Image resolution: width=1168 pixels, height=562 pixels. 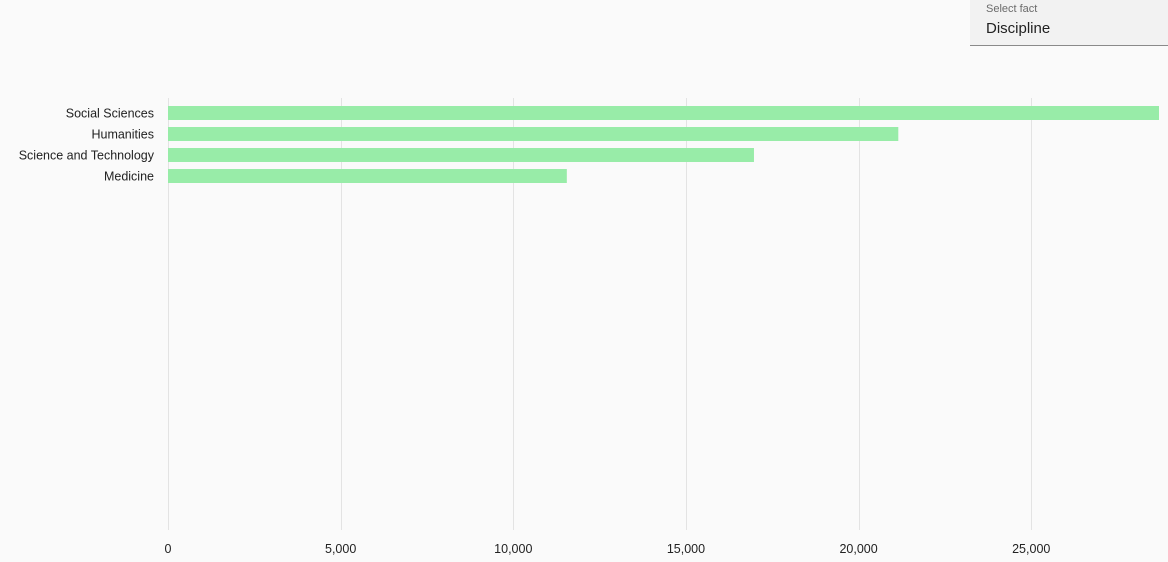 I want to click on category-label: Humanities, so click(x=122, y=135).